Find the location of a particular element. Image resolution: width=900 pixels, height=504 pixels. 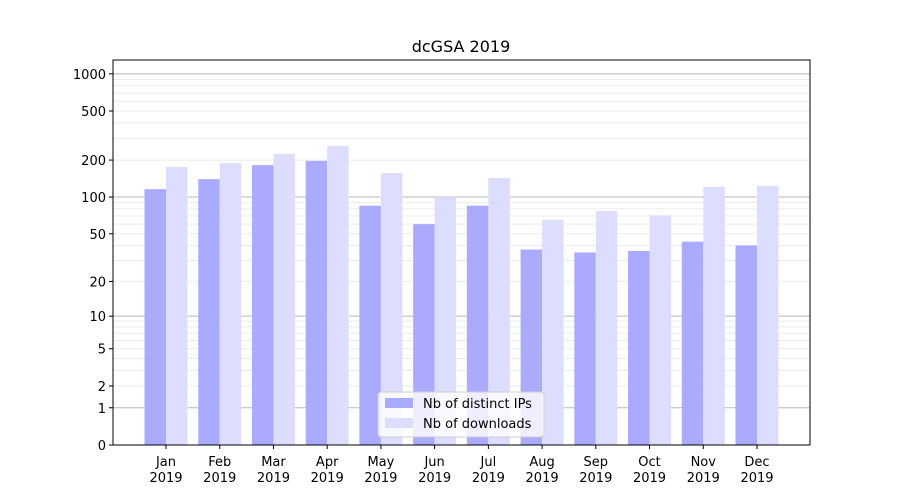

x-tick-label-line: Jan is located at coordinates (165, 462).